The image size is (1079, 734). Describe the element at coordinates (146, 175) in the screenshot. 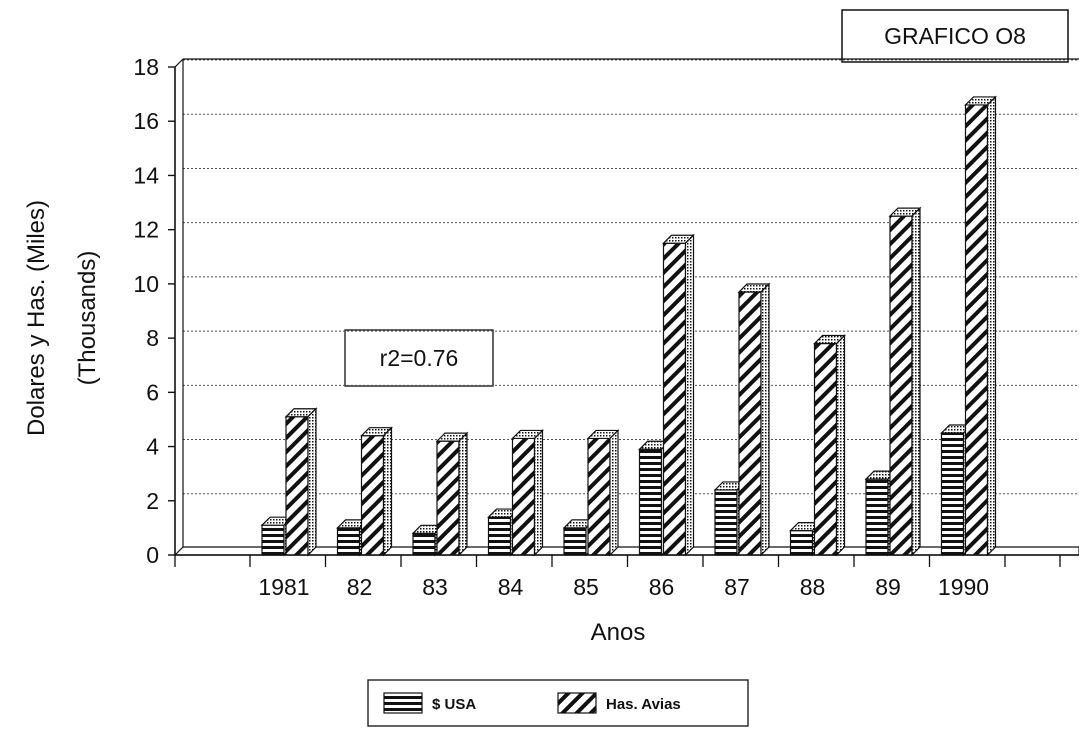

I see `y-tick-label: 14` at that location.